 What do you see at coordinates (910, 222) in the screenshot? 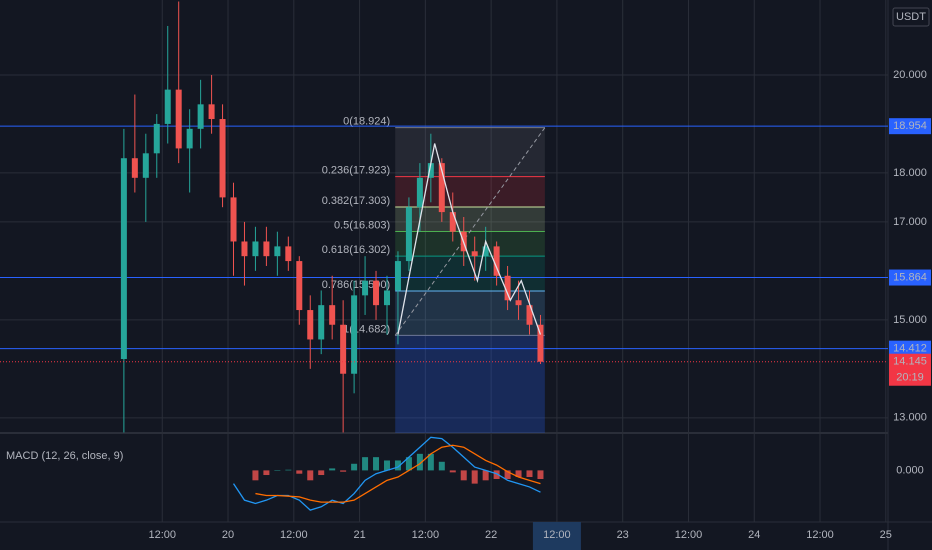
I see `y-tick-label: 17.000` at bounding box center [910, 222].